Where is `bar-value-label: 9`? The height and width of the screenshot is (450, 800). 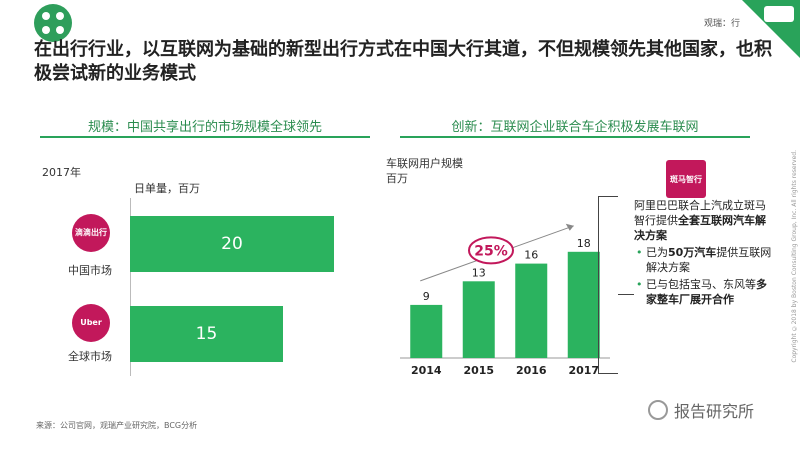 bar-value-label: 9 is located at coordinates (426, 296).